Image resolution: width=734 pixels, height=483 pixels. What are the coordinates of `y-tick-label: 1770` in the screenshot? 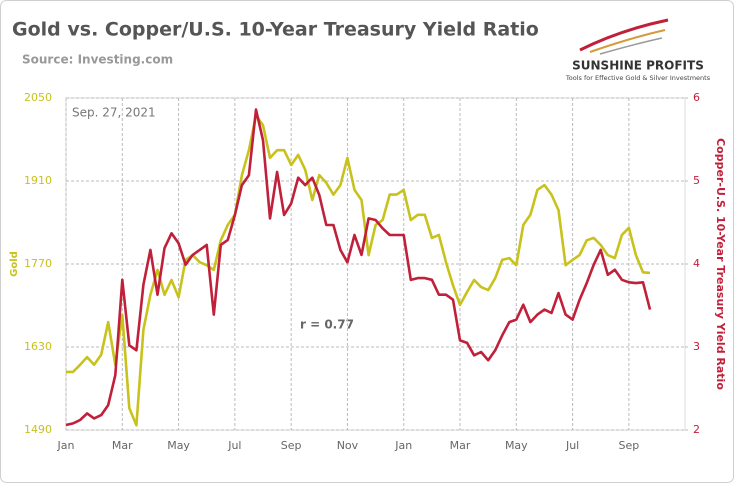 It's located at (38, 263).